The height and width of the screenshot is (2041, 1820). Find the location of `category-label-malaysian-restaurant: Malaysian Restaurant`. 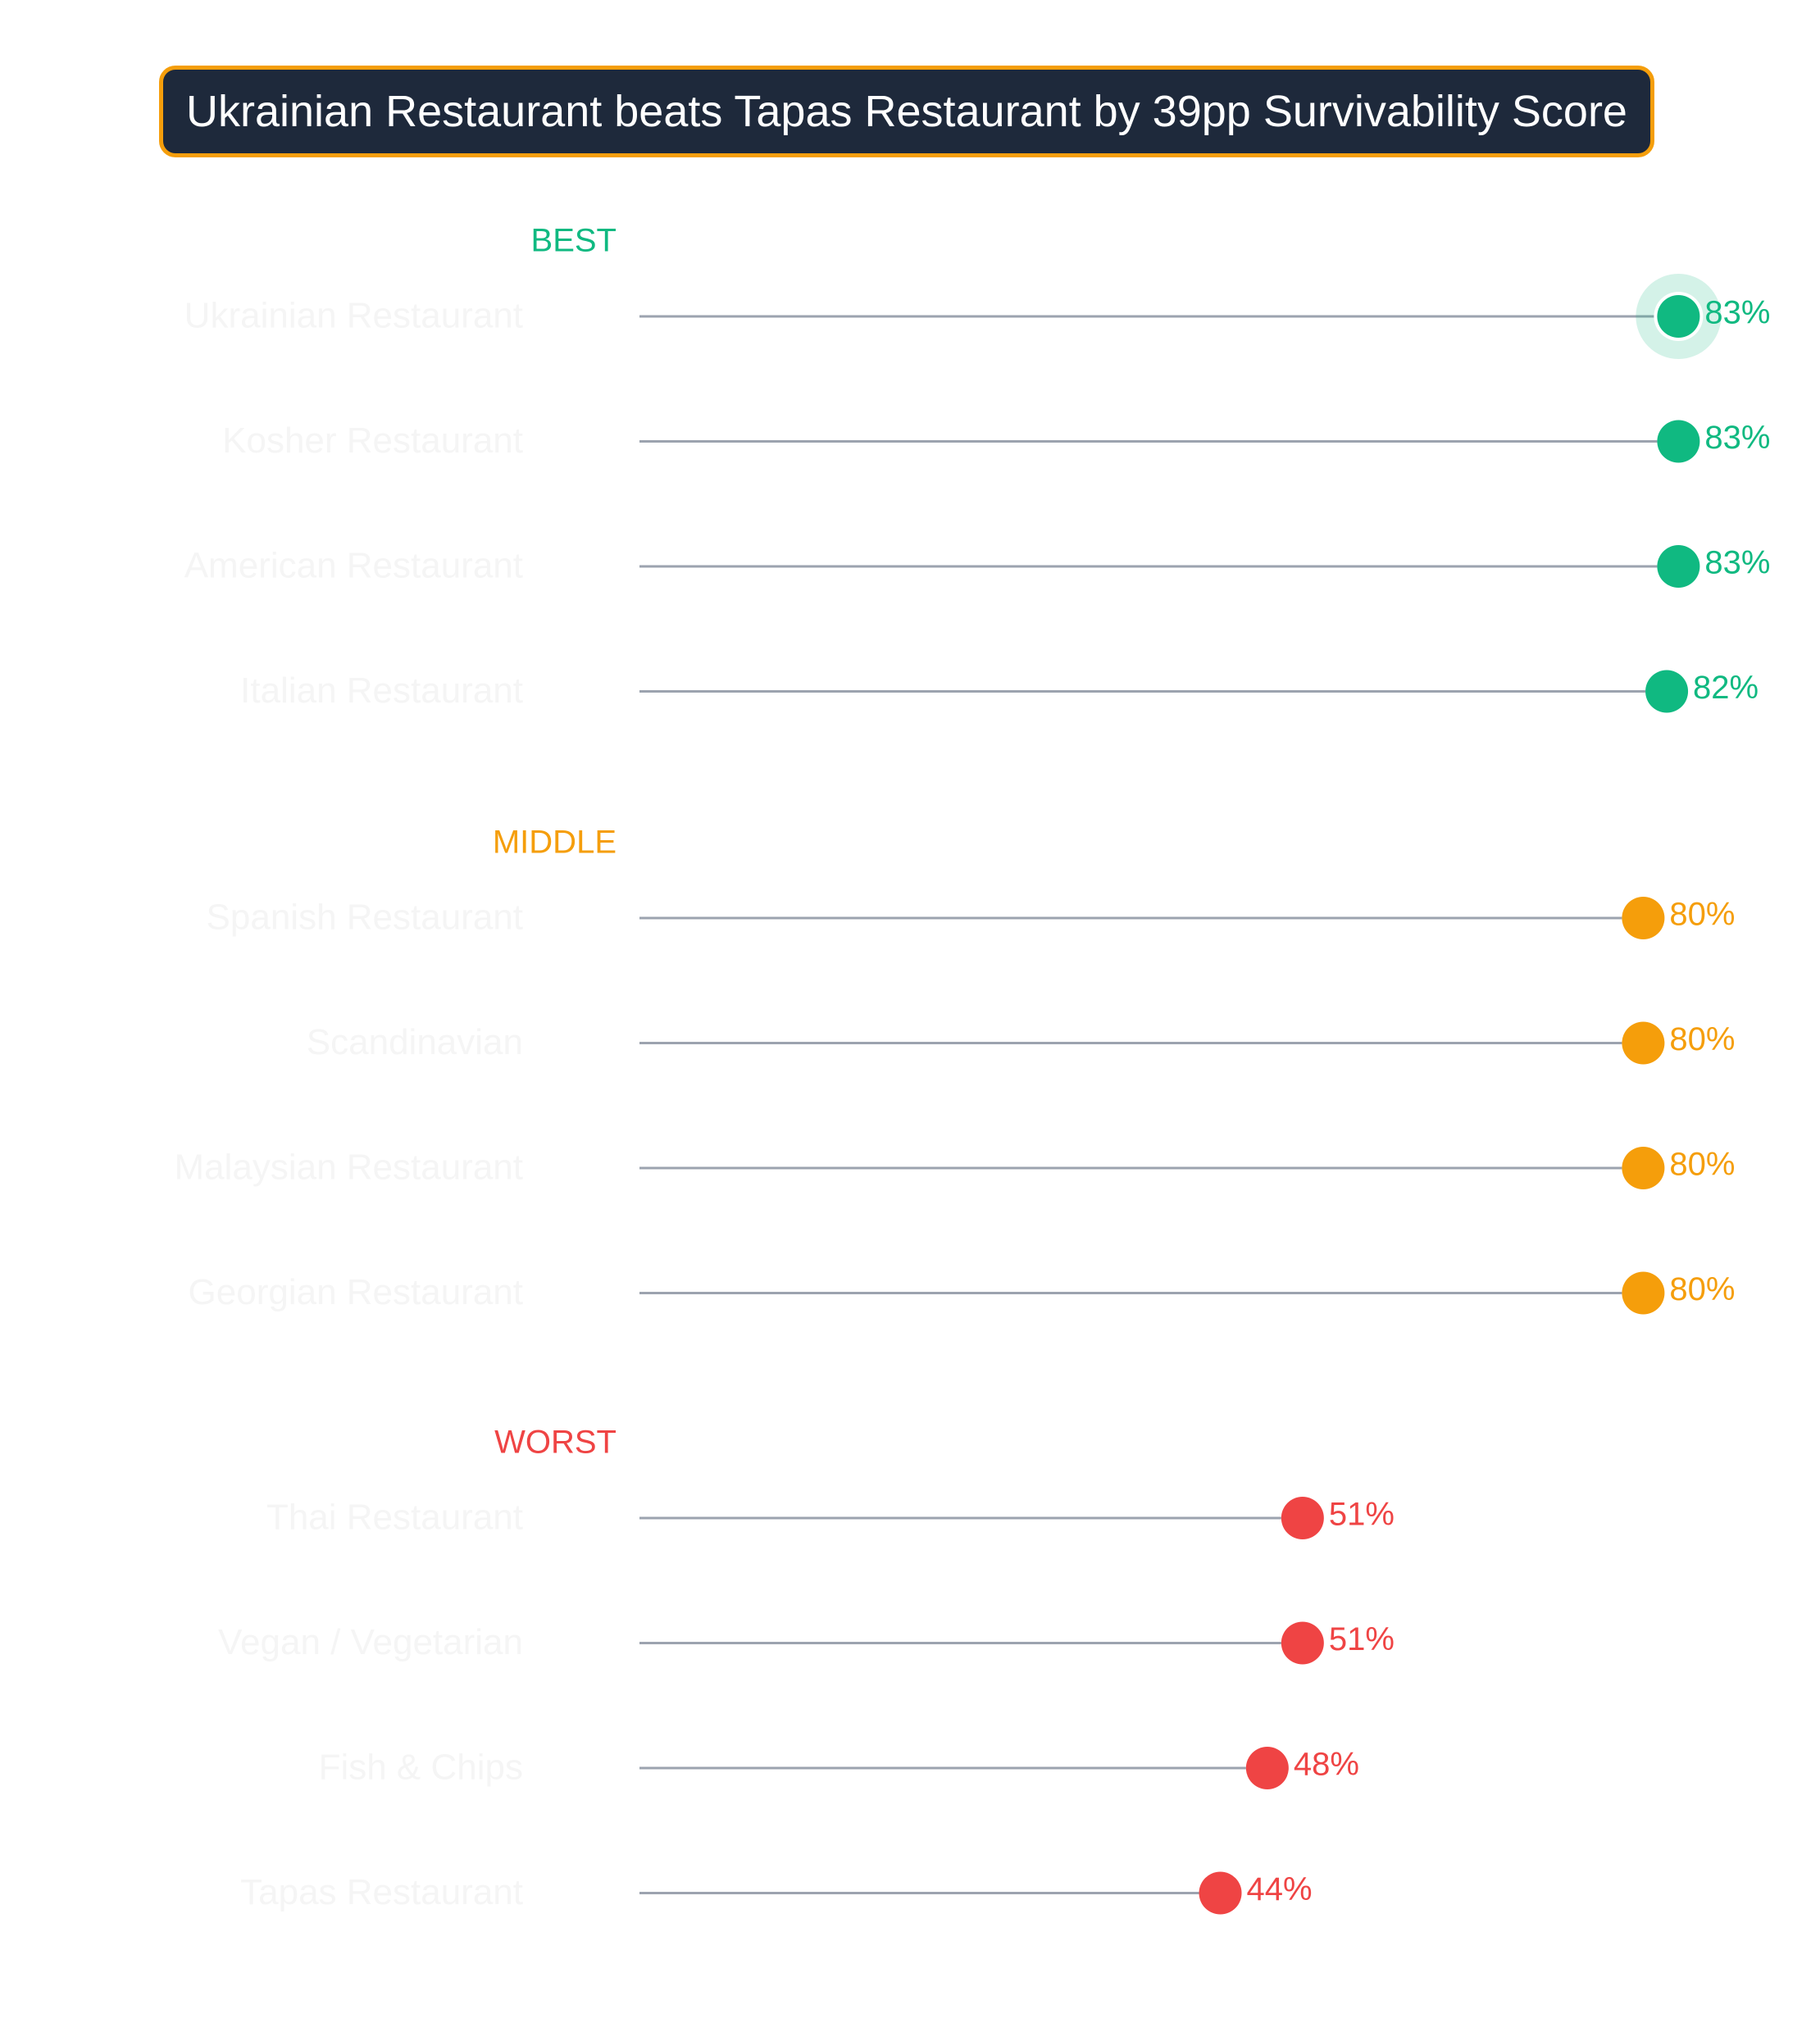

category-label-malaysian-restaurant: Malaysian Restaurant is located at coordinates (349, 1168).